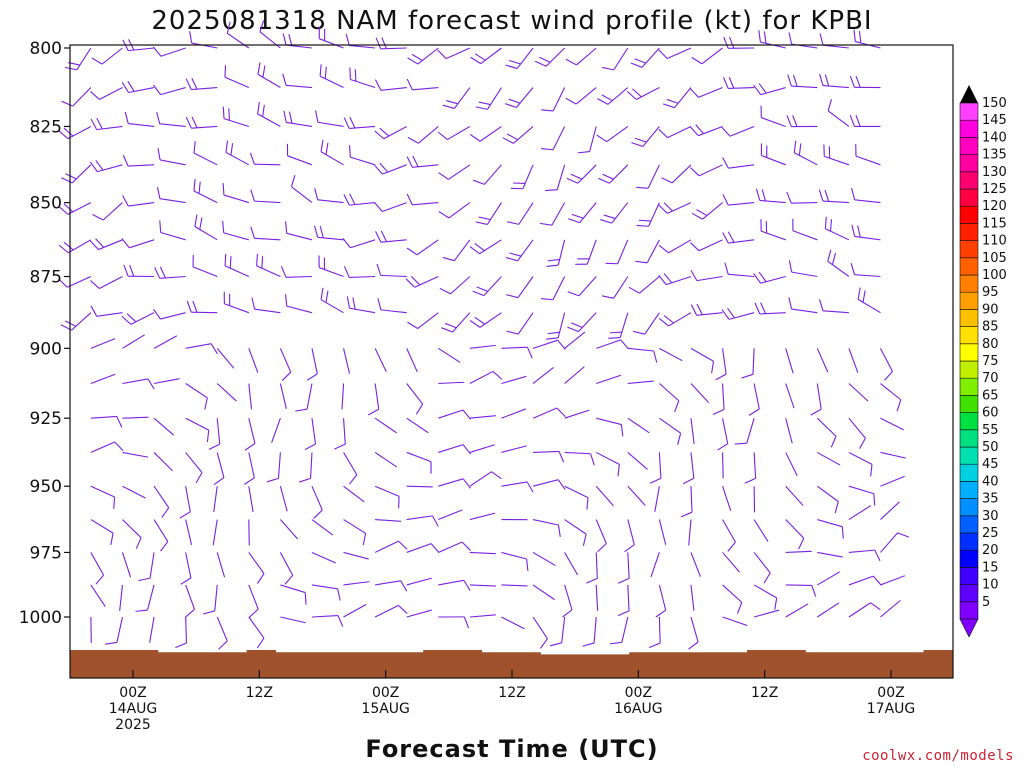 This screenshot has width=1024, height=768. I want to click on credit-link: coolwx.com/models, so click(938, 756).